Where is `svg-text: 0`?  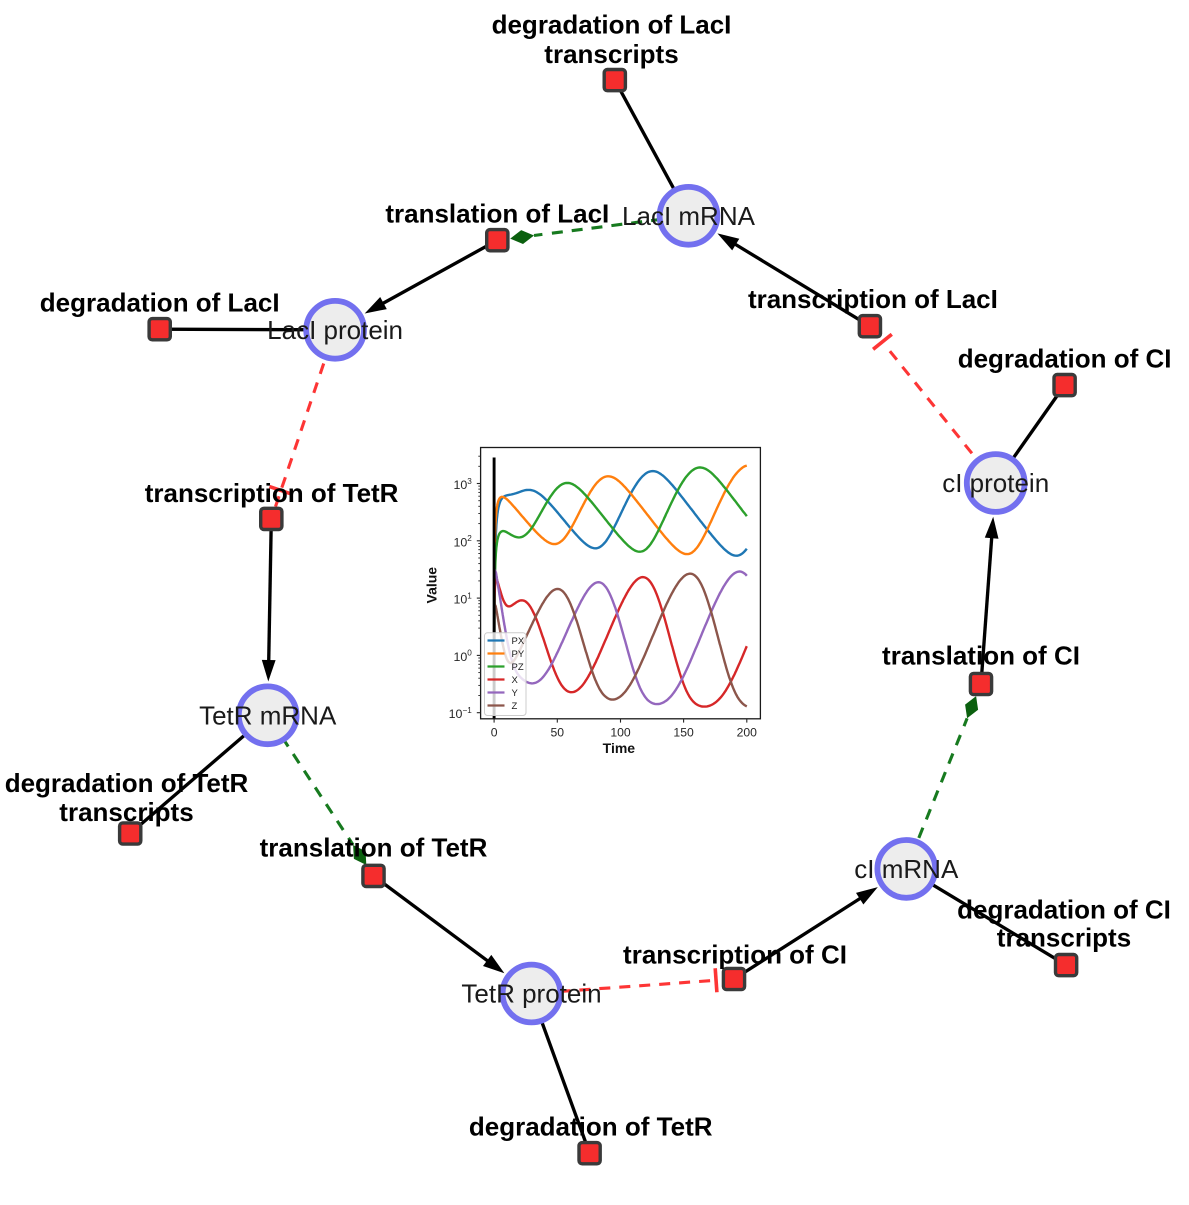 svg-text: 0 is located at coordinates (494, 733).